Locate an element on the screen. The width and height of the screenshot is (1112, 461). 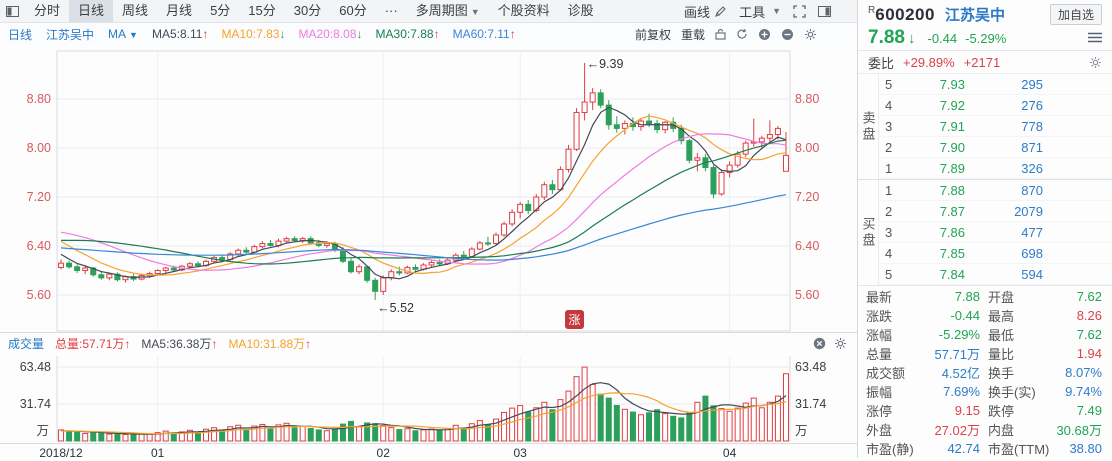
orderbook-row: 1 7.89 326 is located at coordinates (995, 168).